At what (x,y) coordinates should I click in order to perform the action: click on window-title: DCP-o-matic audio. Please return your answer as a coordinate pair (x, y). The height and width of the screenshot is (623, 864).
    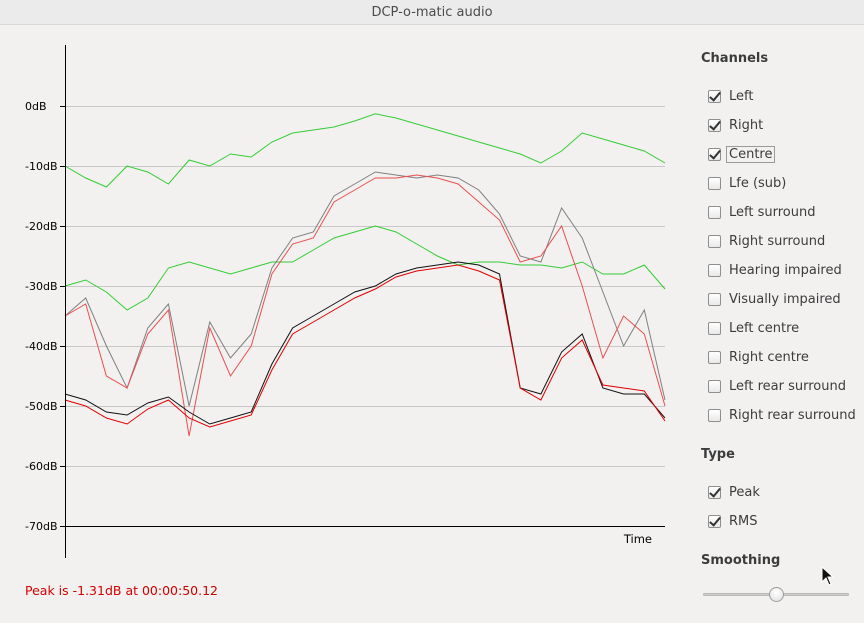
    Looking at the image, I should click on (432, 12).